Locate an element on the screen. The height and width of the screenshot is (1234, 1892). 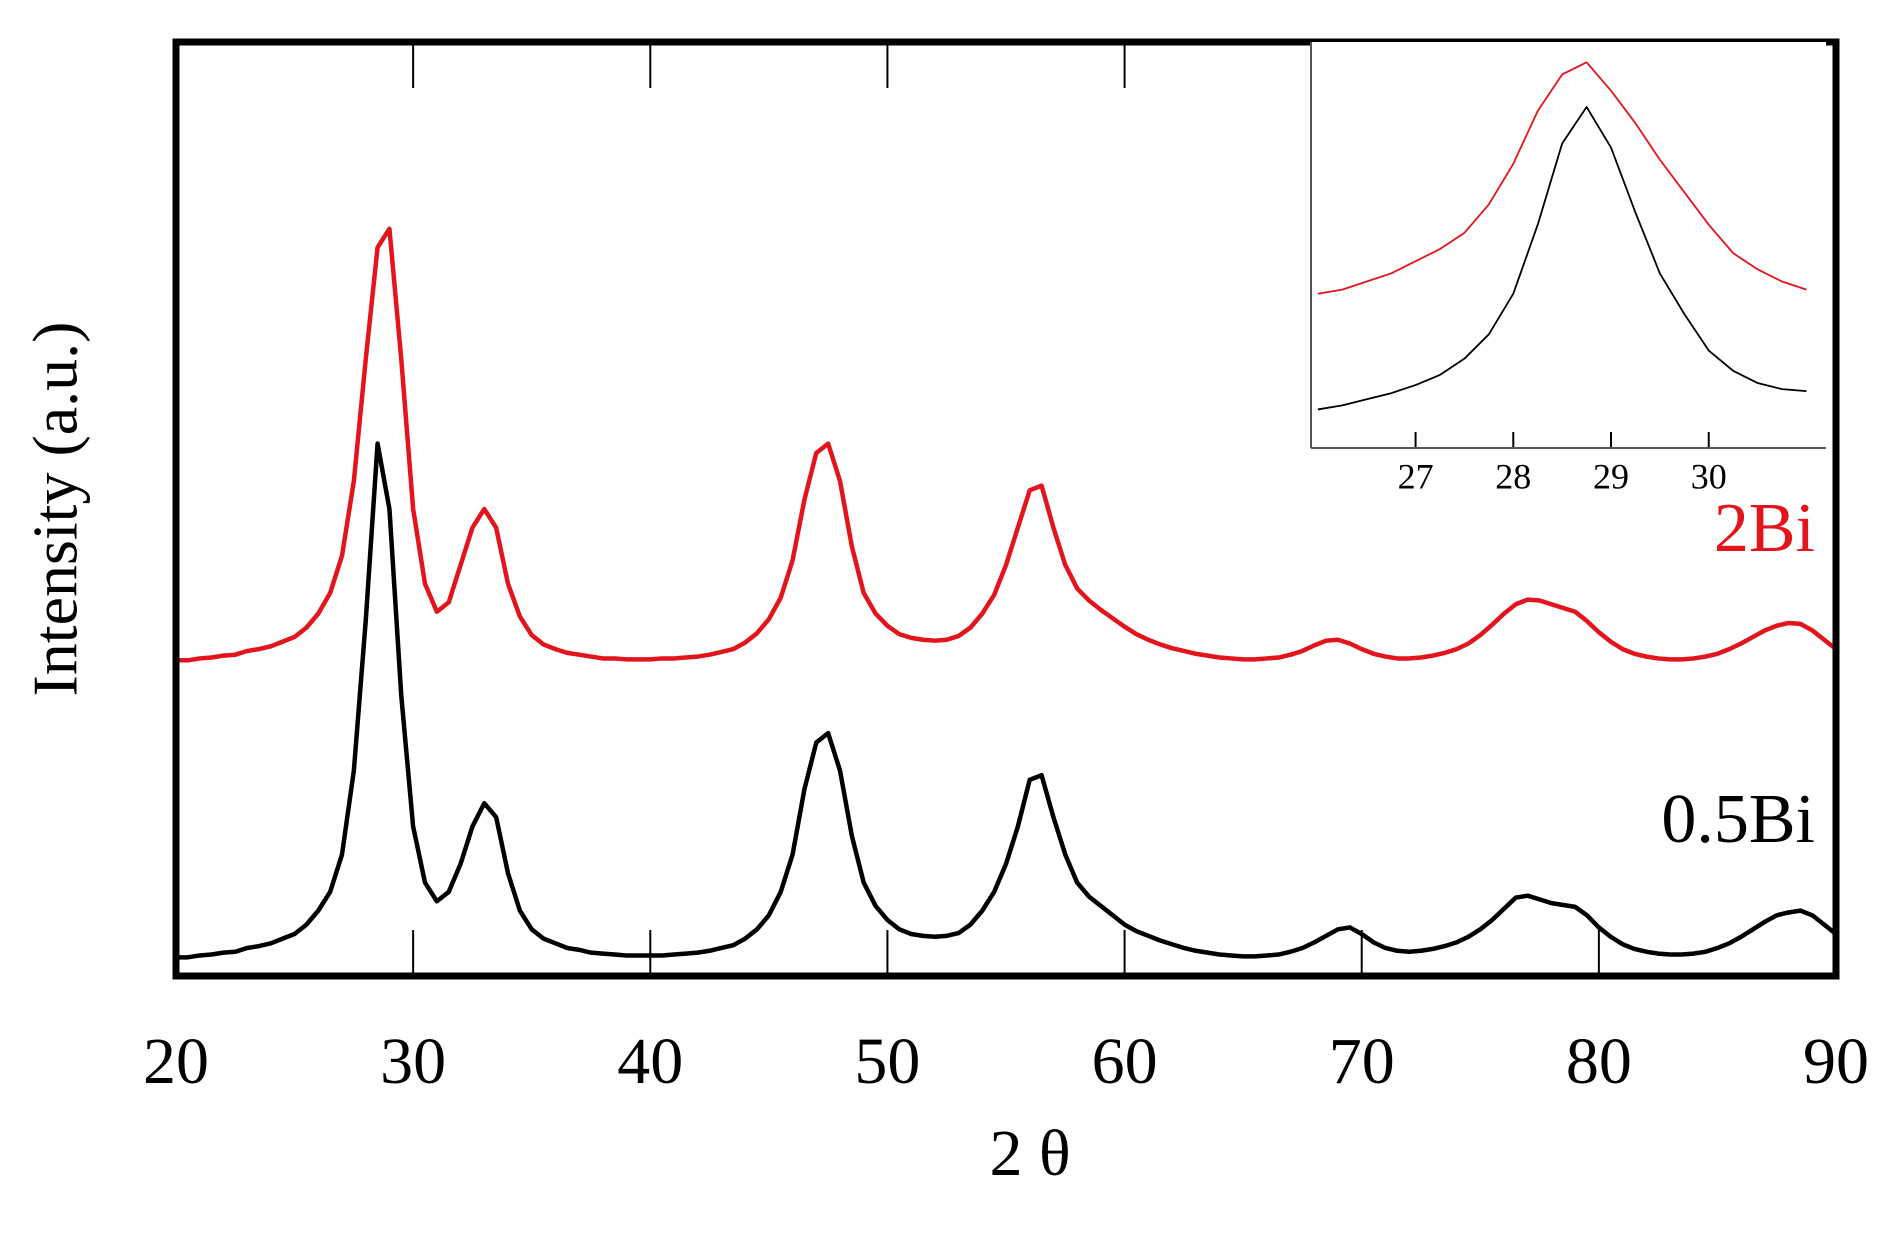
x-tick-label: 90 is located at coordinates (1836, 1061).